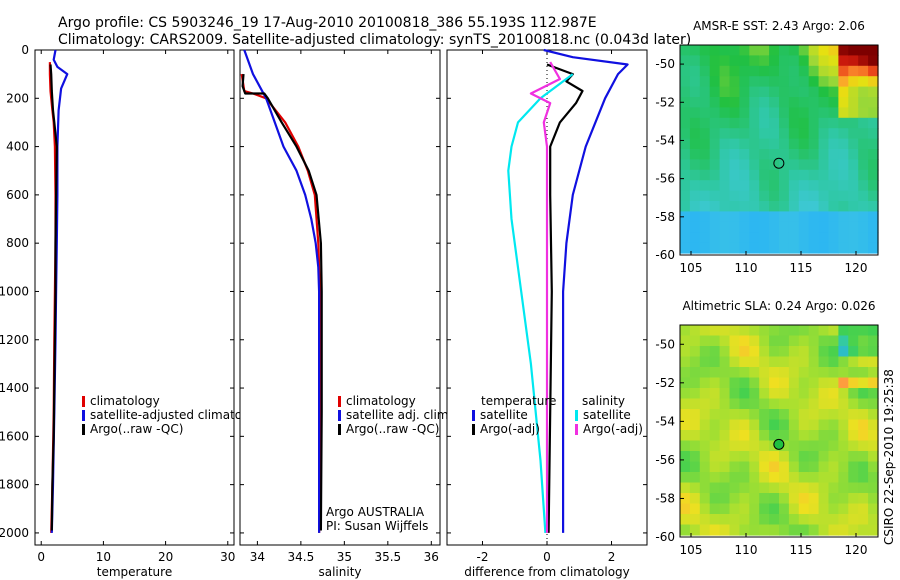 The image size is (900, 580). Describe the element at coordinates (399, 415) in the screenshot. I see `legend-label: satellite adj. clim.` at that location.